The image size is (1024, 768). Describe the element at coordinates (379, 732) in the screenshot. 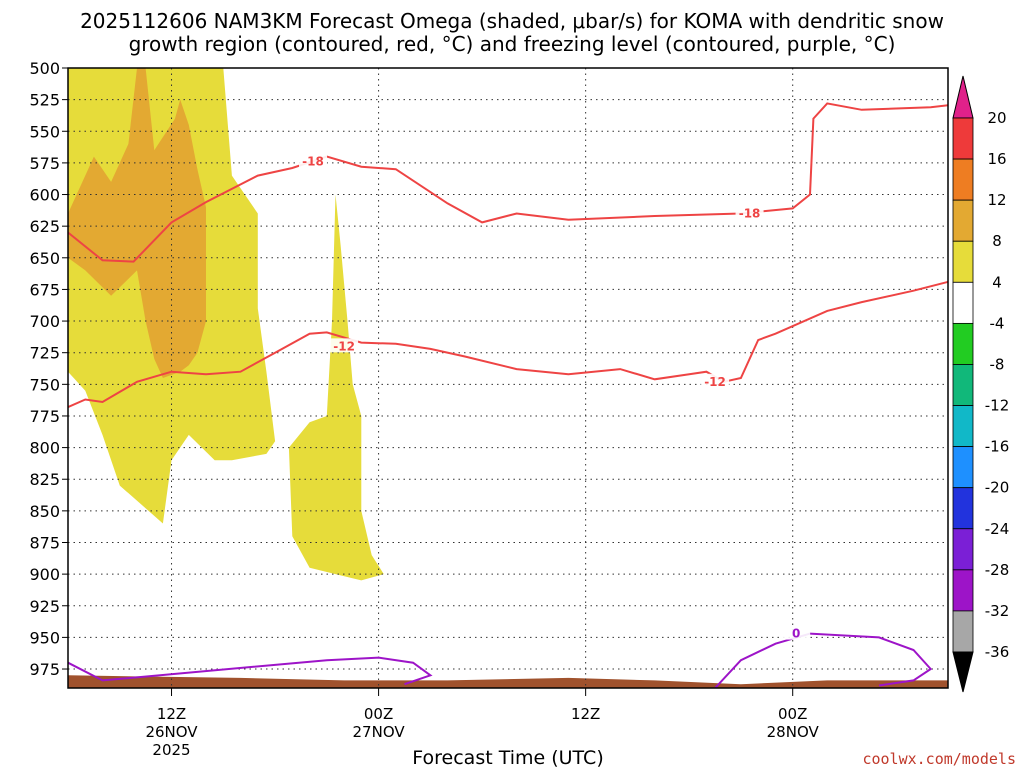

I see `x-tick-label-1-1: 27NOV` at that location.